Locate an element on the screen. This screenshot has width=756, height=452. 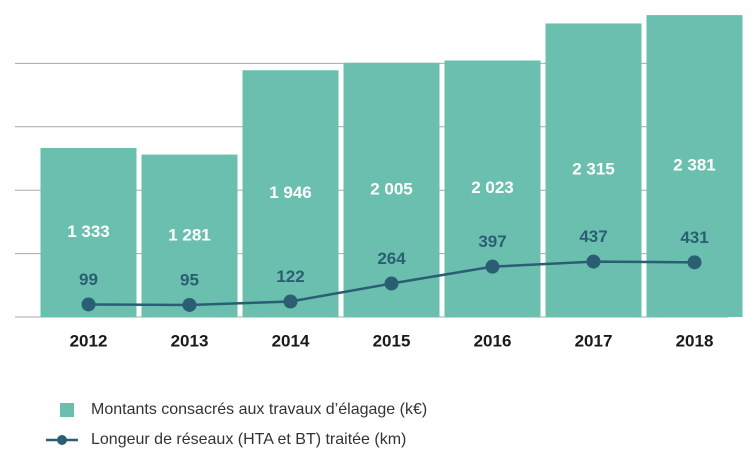
line-value-label: 122 is located at coordinates (290, 276).